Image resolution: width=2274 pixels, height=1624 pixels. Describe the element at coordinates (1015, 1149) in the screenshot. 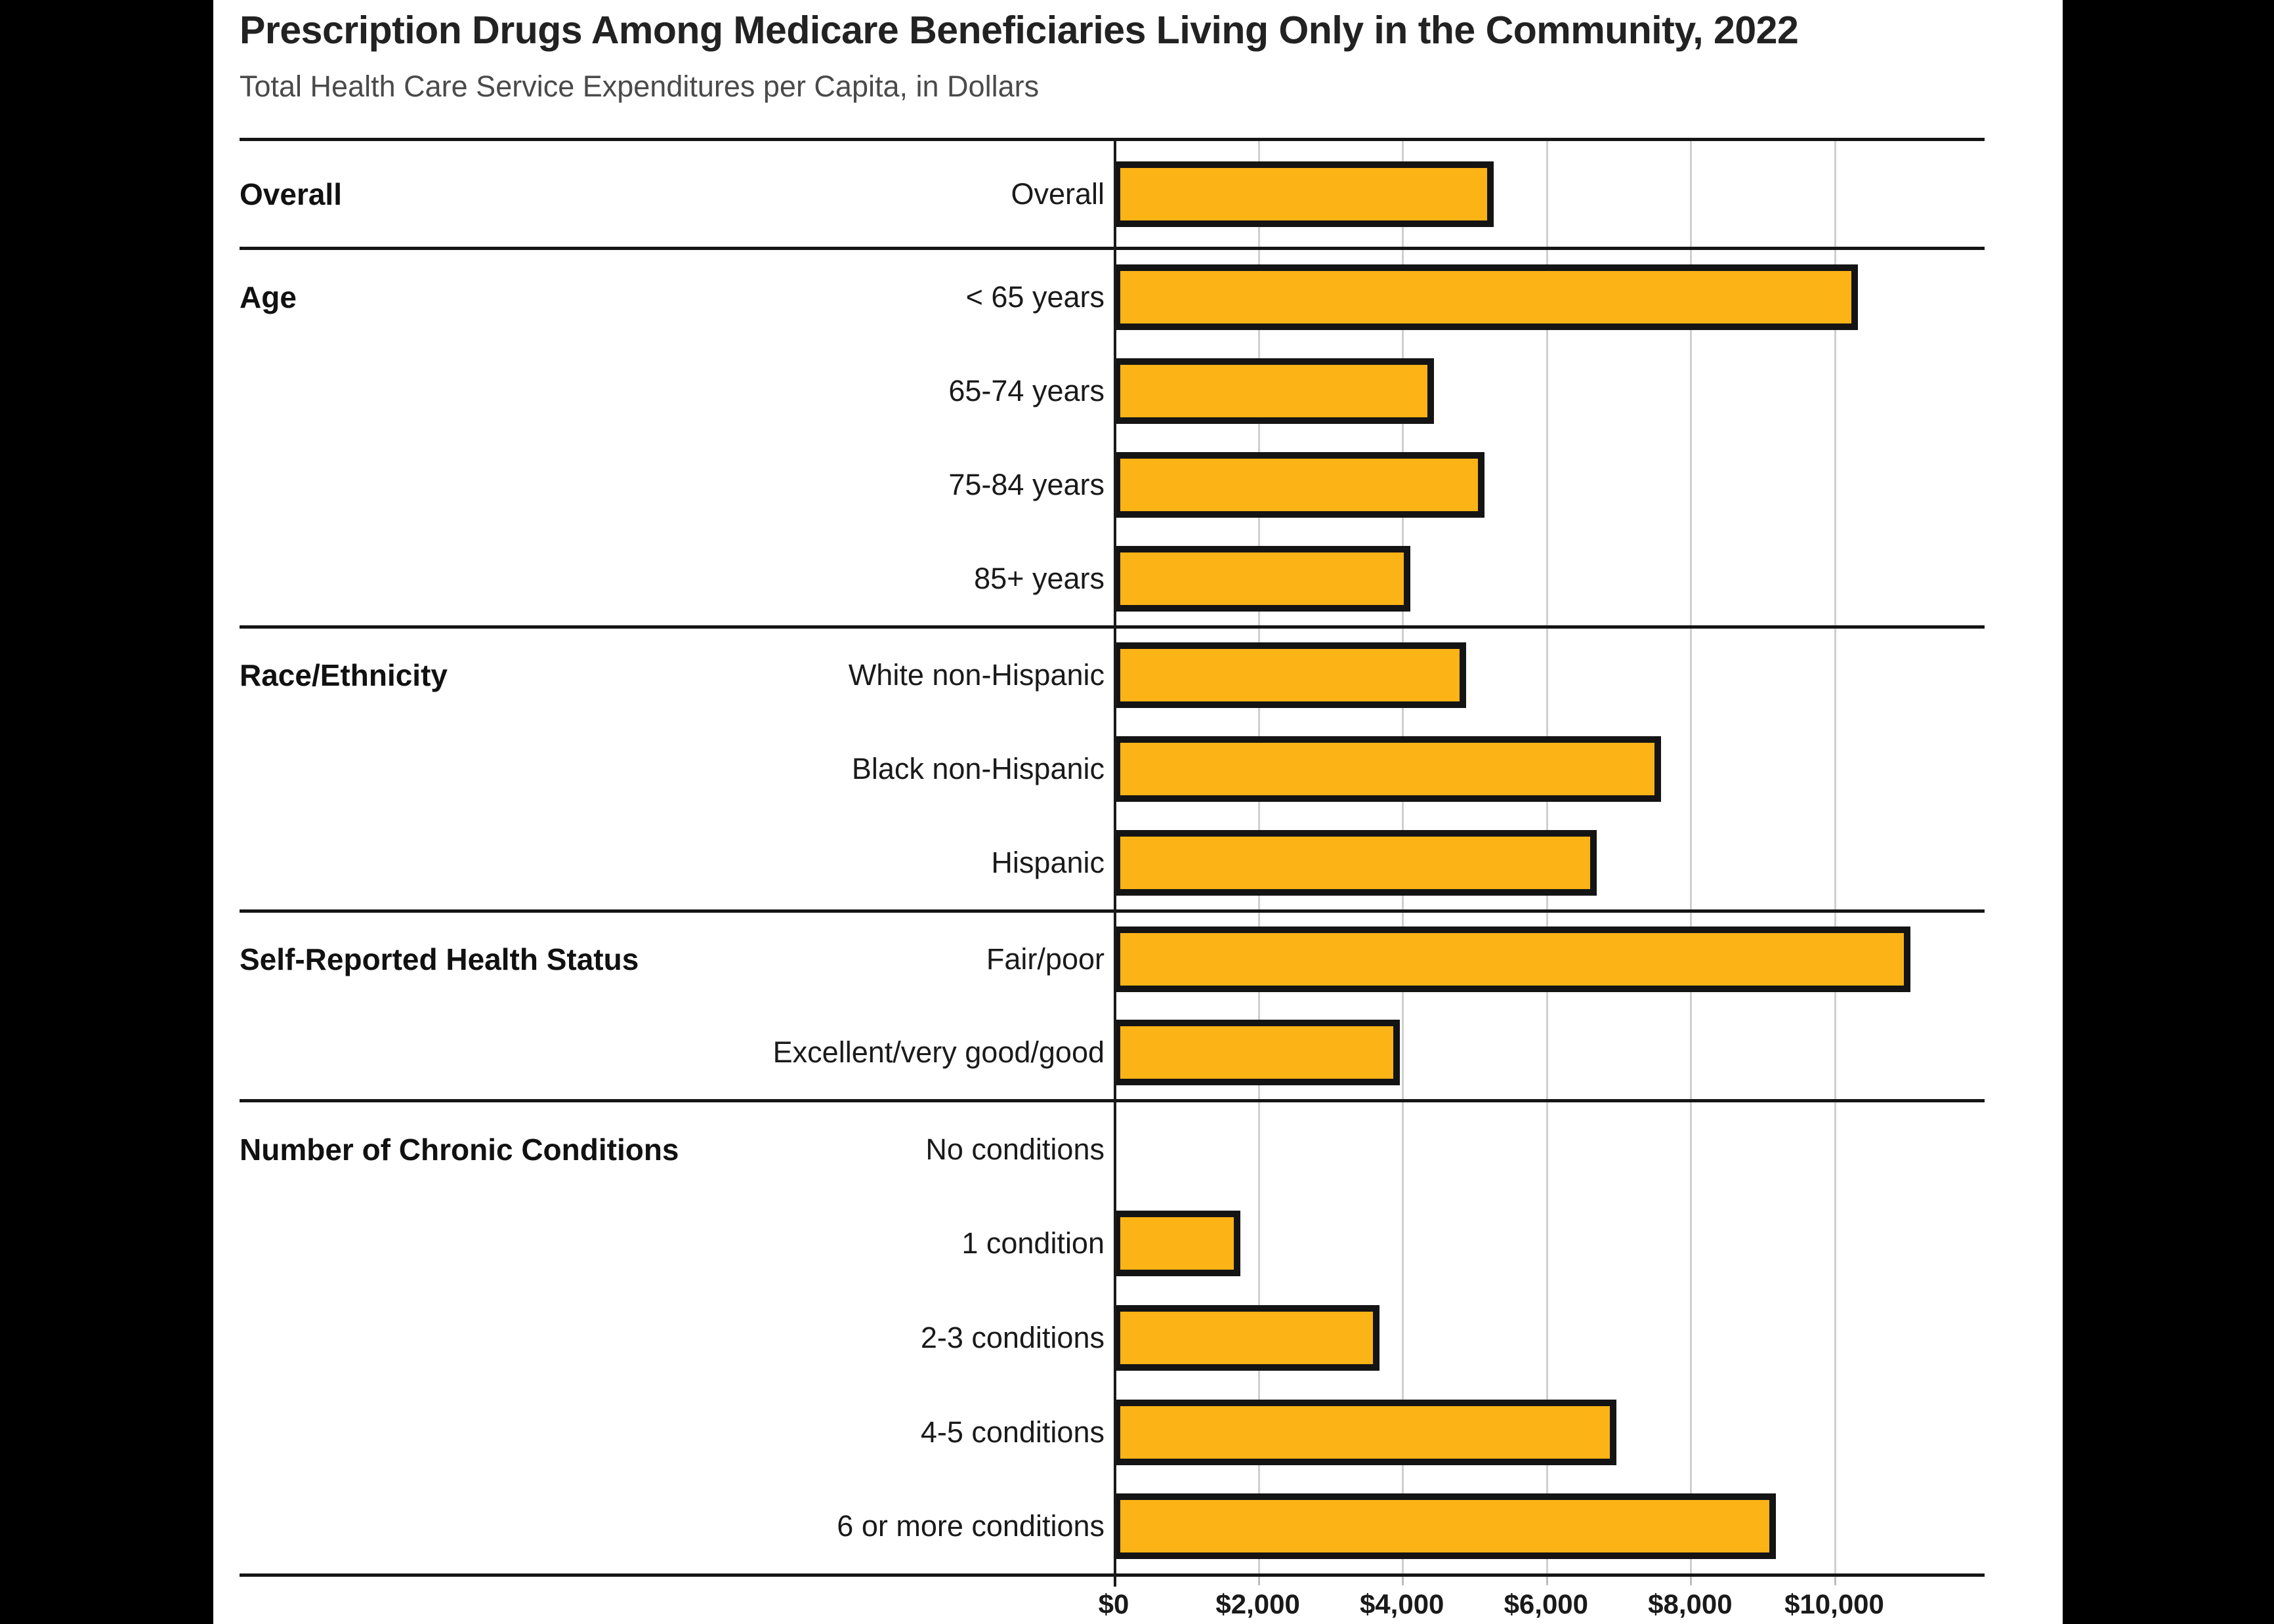

I see `bar-label-no-conditions: No conditions` at that location.